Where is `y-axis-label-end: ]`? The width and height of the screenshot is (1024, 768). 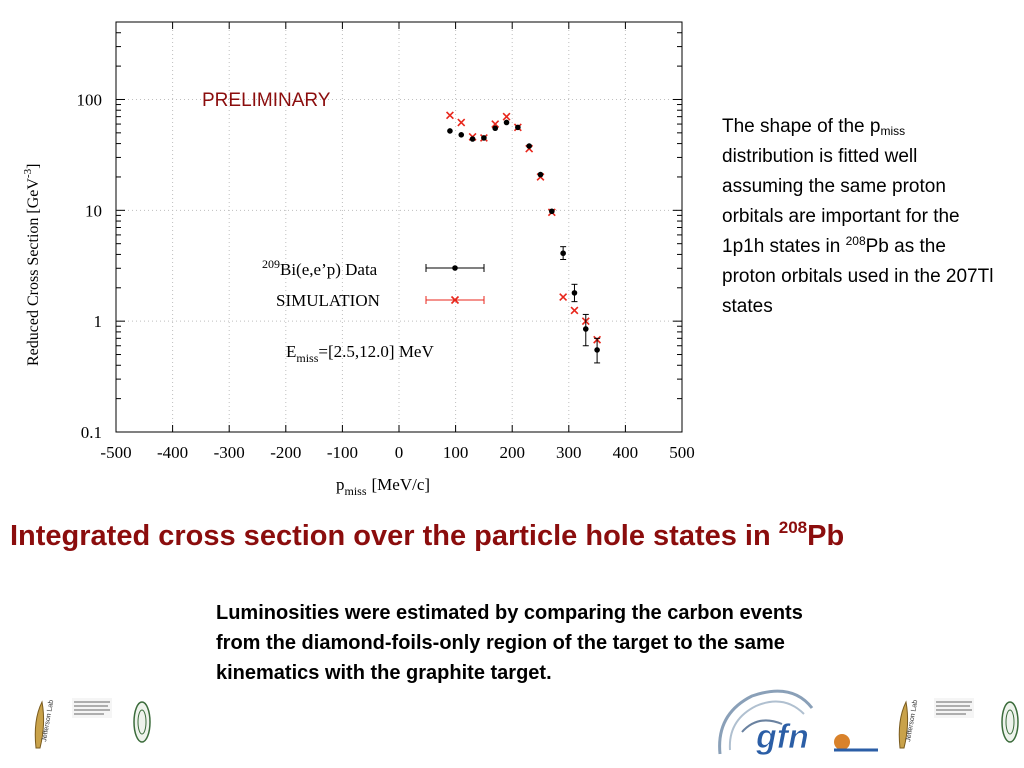
y-axis-label-end: ] is located at coordinates (33, 166).